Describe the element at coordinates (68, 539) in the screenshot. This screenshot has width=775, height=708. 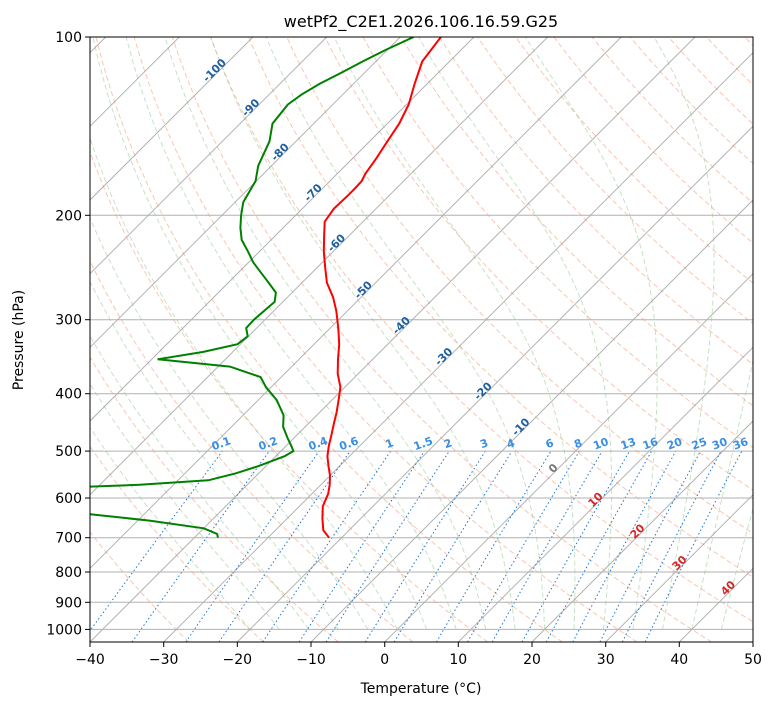
I see `y-tick-label: 700` at that location.